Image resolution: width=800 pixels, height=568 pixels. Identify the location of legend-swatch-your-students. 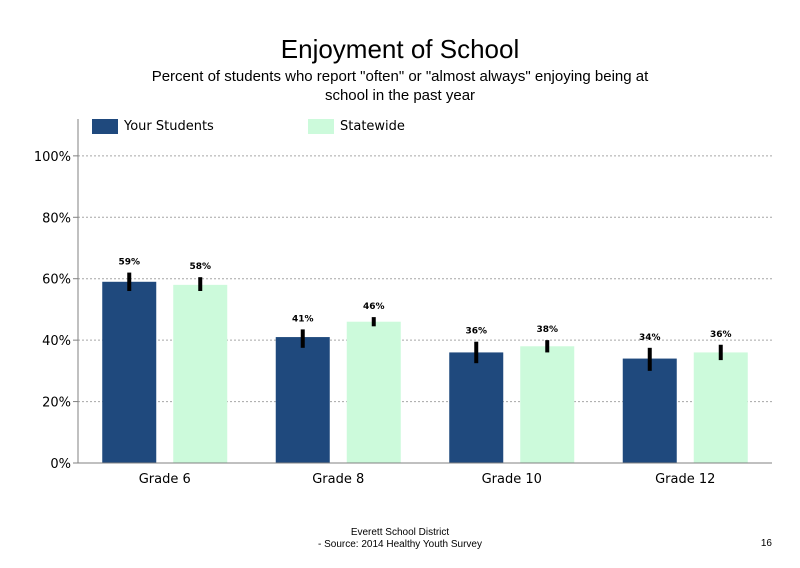
(105, 126).